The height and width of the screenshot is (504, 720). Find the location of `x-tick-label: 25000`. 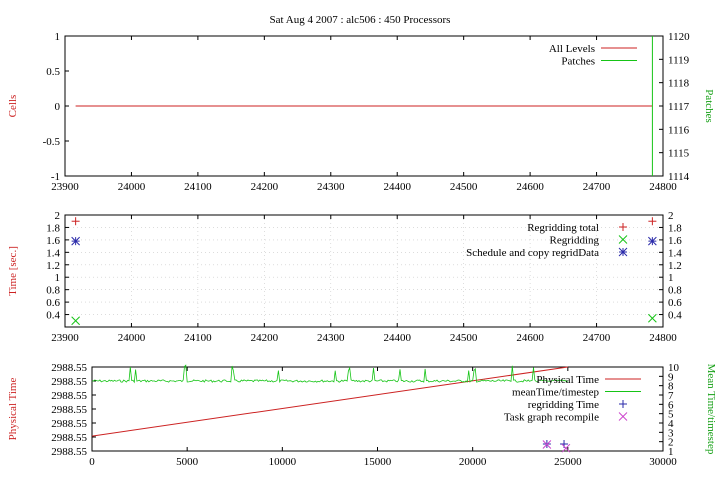

x-tick-label: 25000 is located at coordinates (568, 462).